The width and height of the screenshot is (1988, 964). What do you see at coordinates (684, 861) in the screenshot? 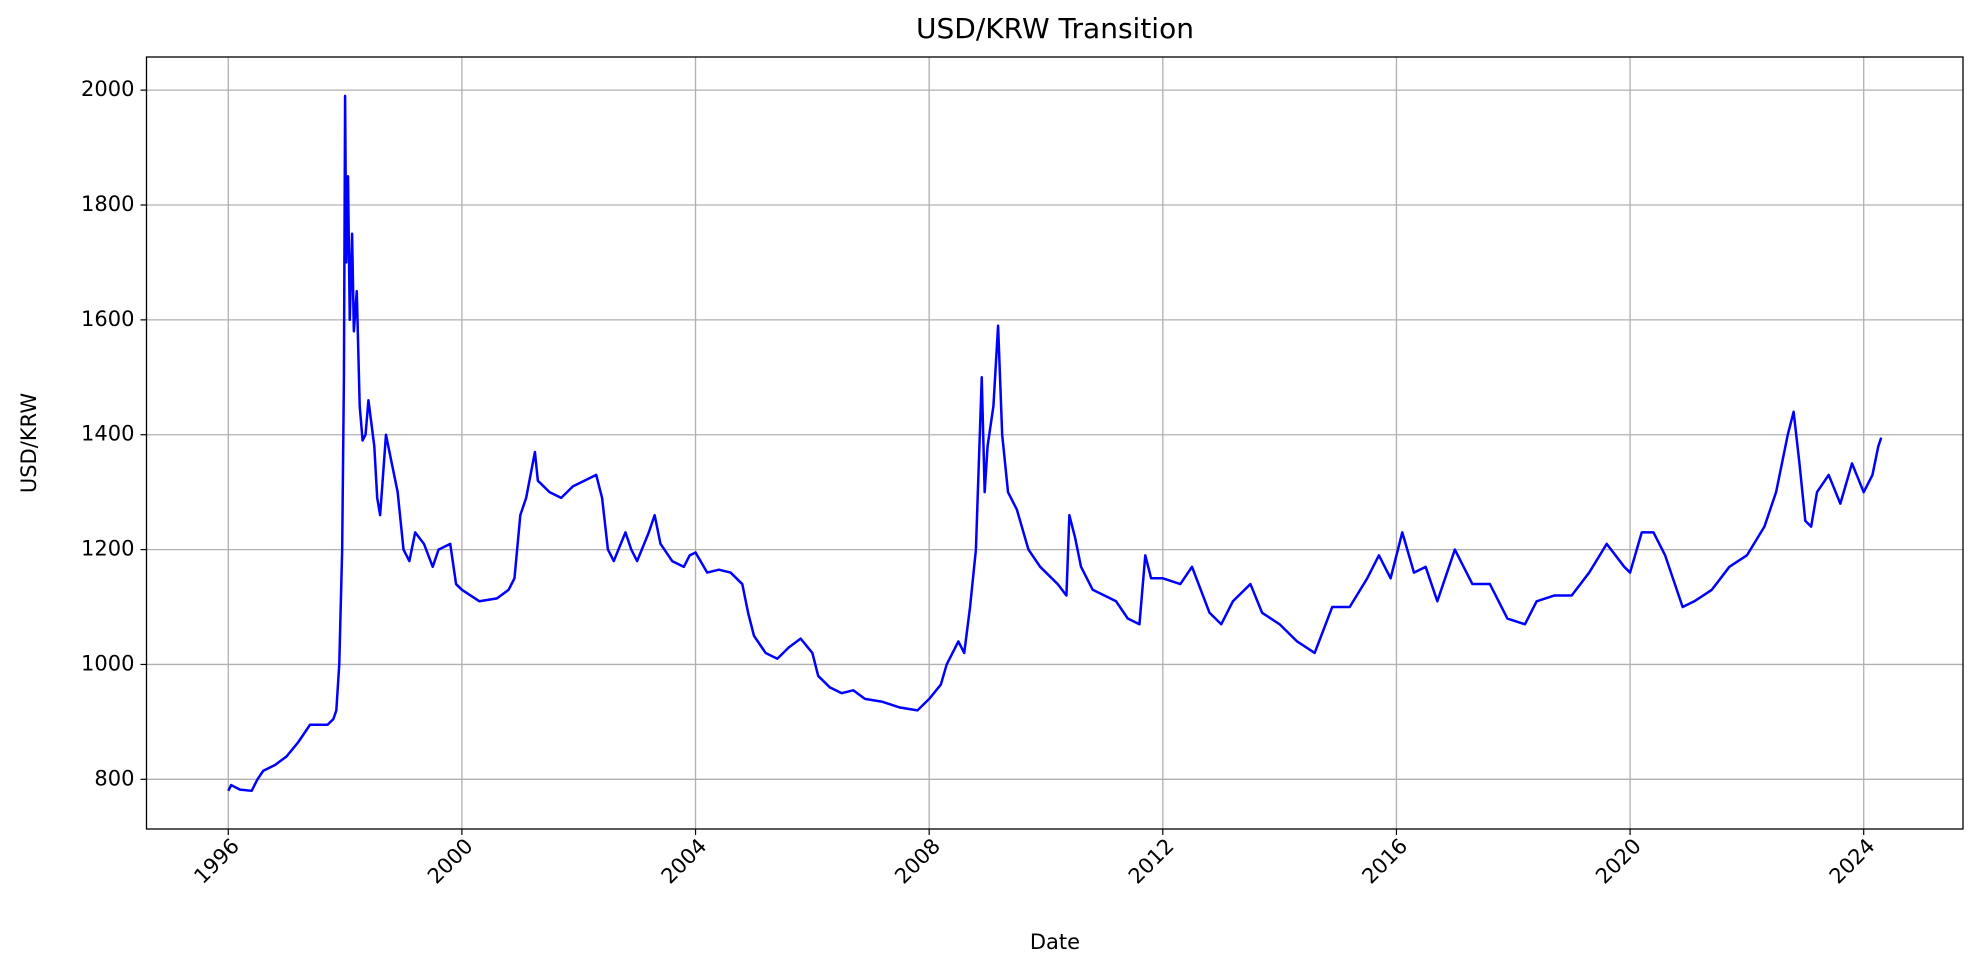
I see `x-tick-label: 2004` at bounding box center [684, 861].